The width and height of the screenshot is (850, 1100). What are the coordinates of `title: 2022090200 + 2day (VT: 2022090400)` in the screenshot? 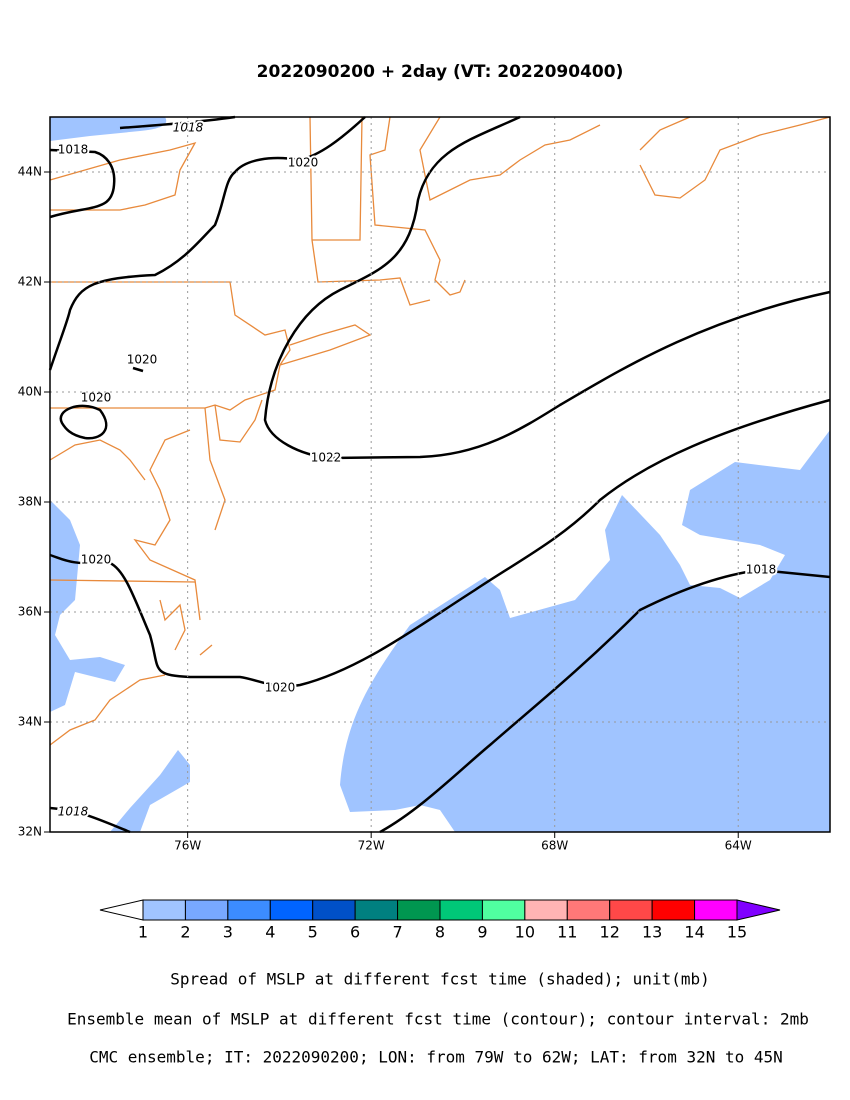 It's located at (440, 72).